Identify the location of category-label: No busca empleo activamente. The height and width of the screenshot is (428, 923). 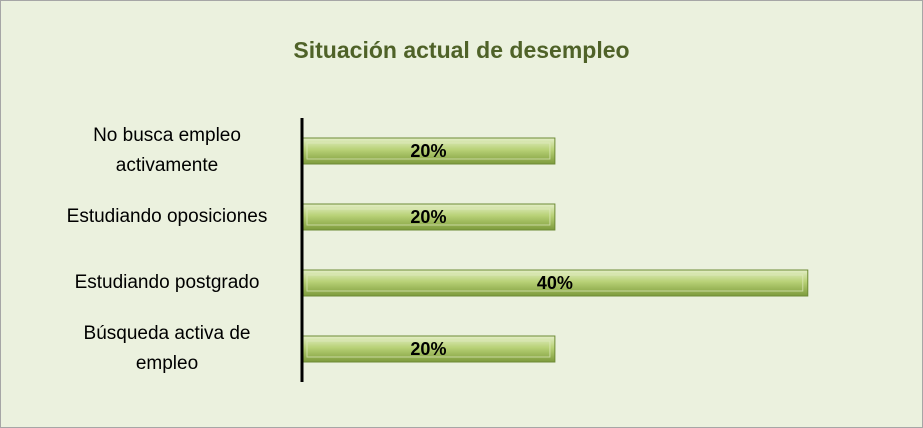
(167, 150).